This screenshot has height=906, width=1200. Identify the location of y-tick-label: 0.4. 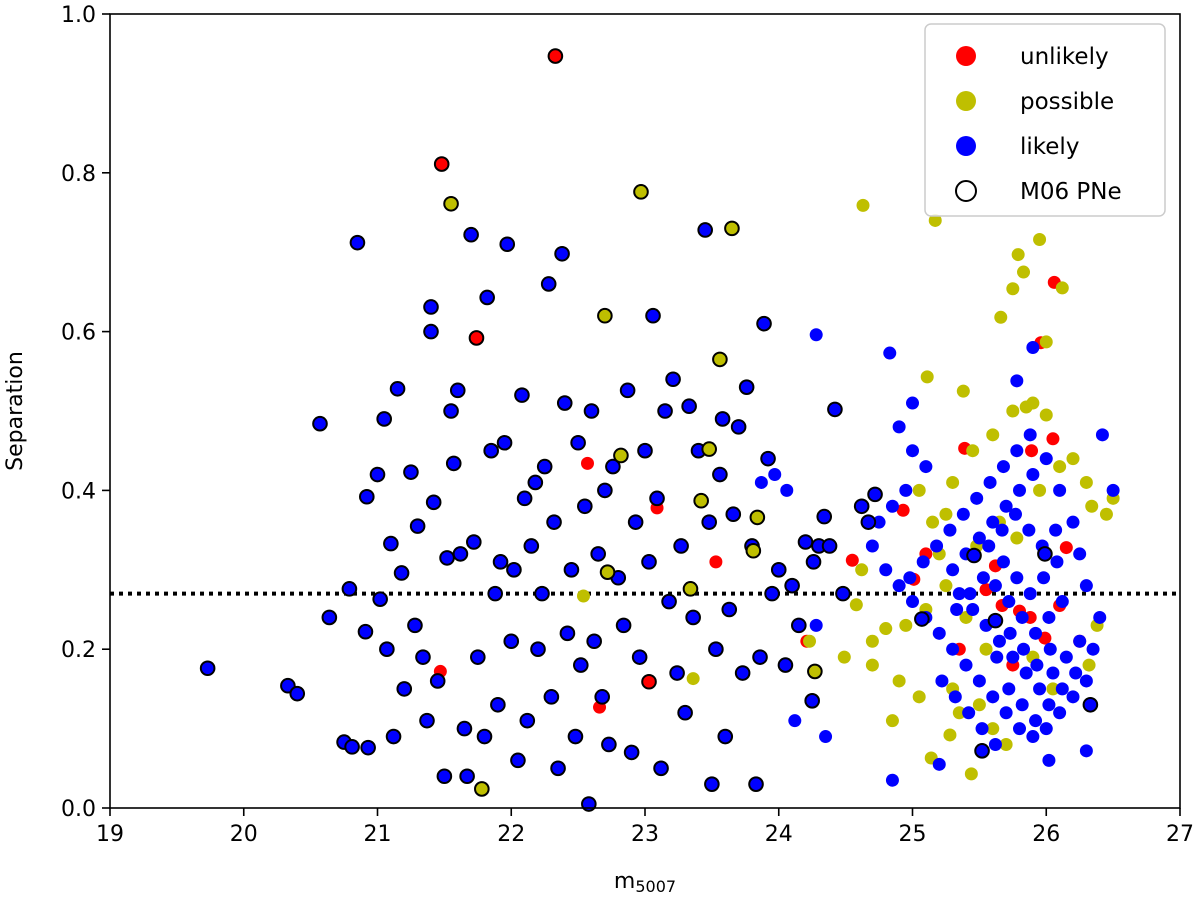
(78, 491).